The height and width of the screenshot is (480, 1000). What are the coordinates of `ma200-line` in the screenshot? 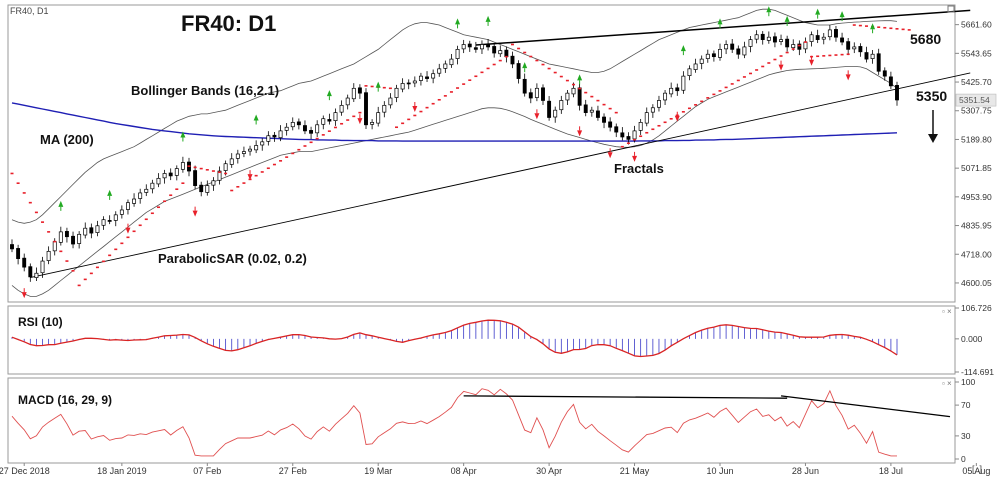 It's located at (454, 122).